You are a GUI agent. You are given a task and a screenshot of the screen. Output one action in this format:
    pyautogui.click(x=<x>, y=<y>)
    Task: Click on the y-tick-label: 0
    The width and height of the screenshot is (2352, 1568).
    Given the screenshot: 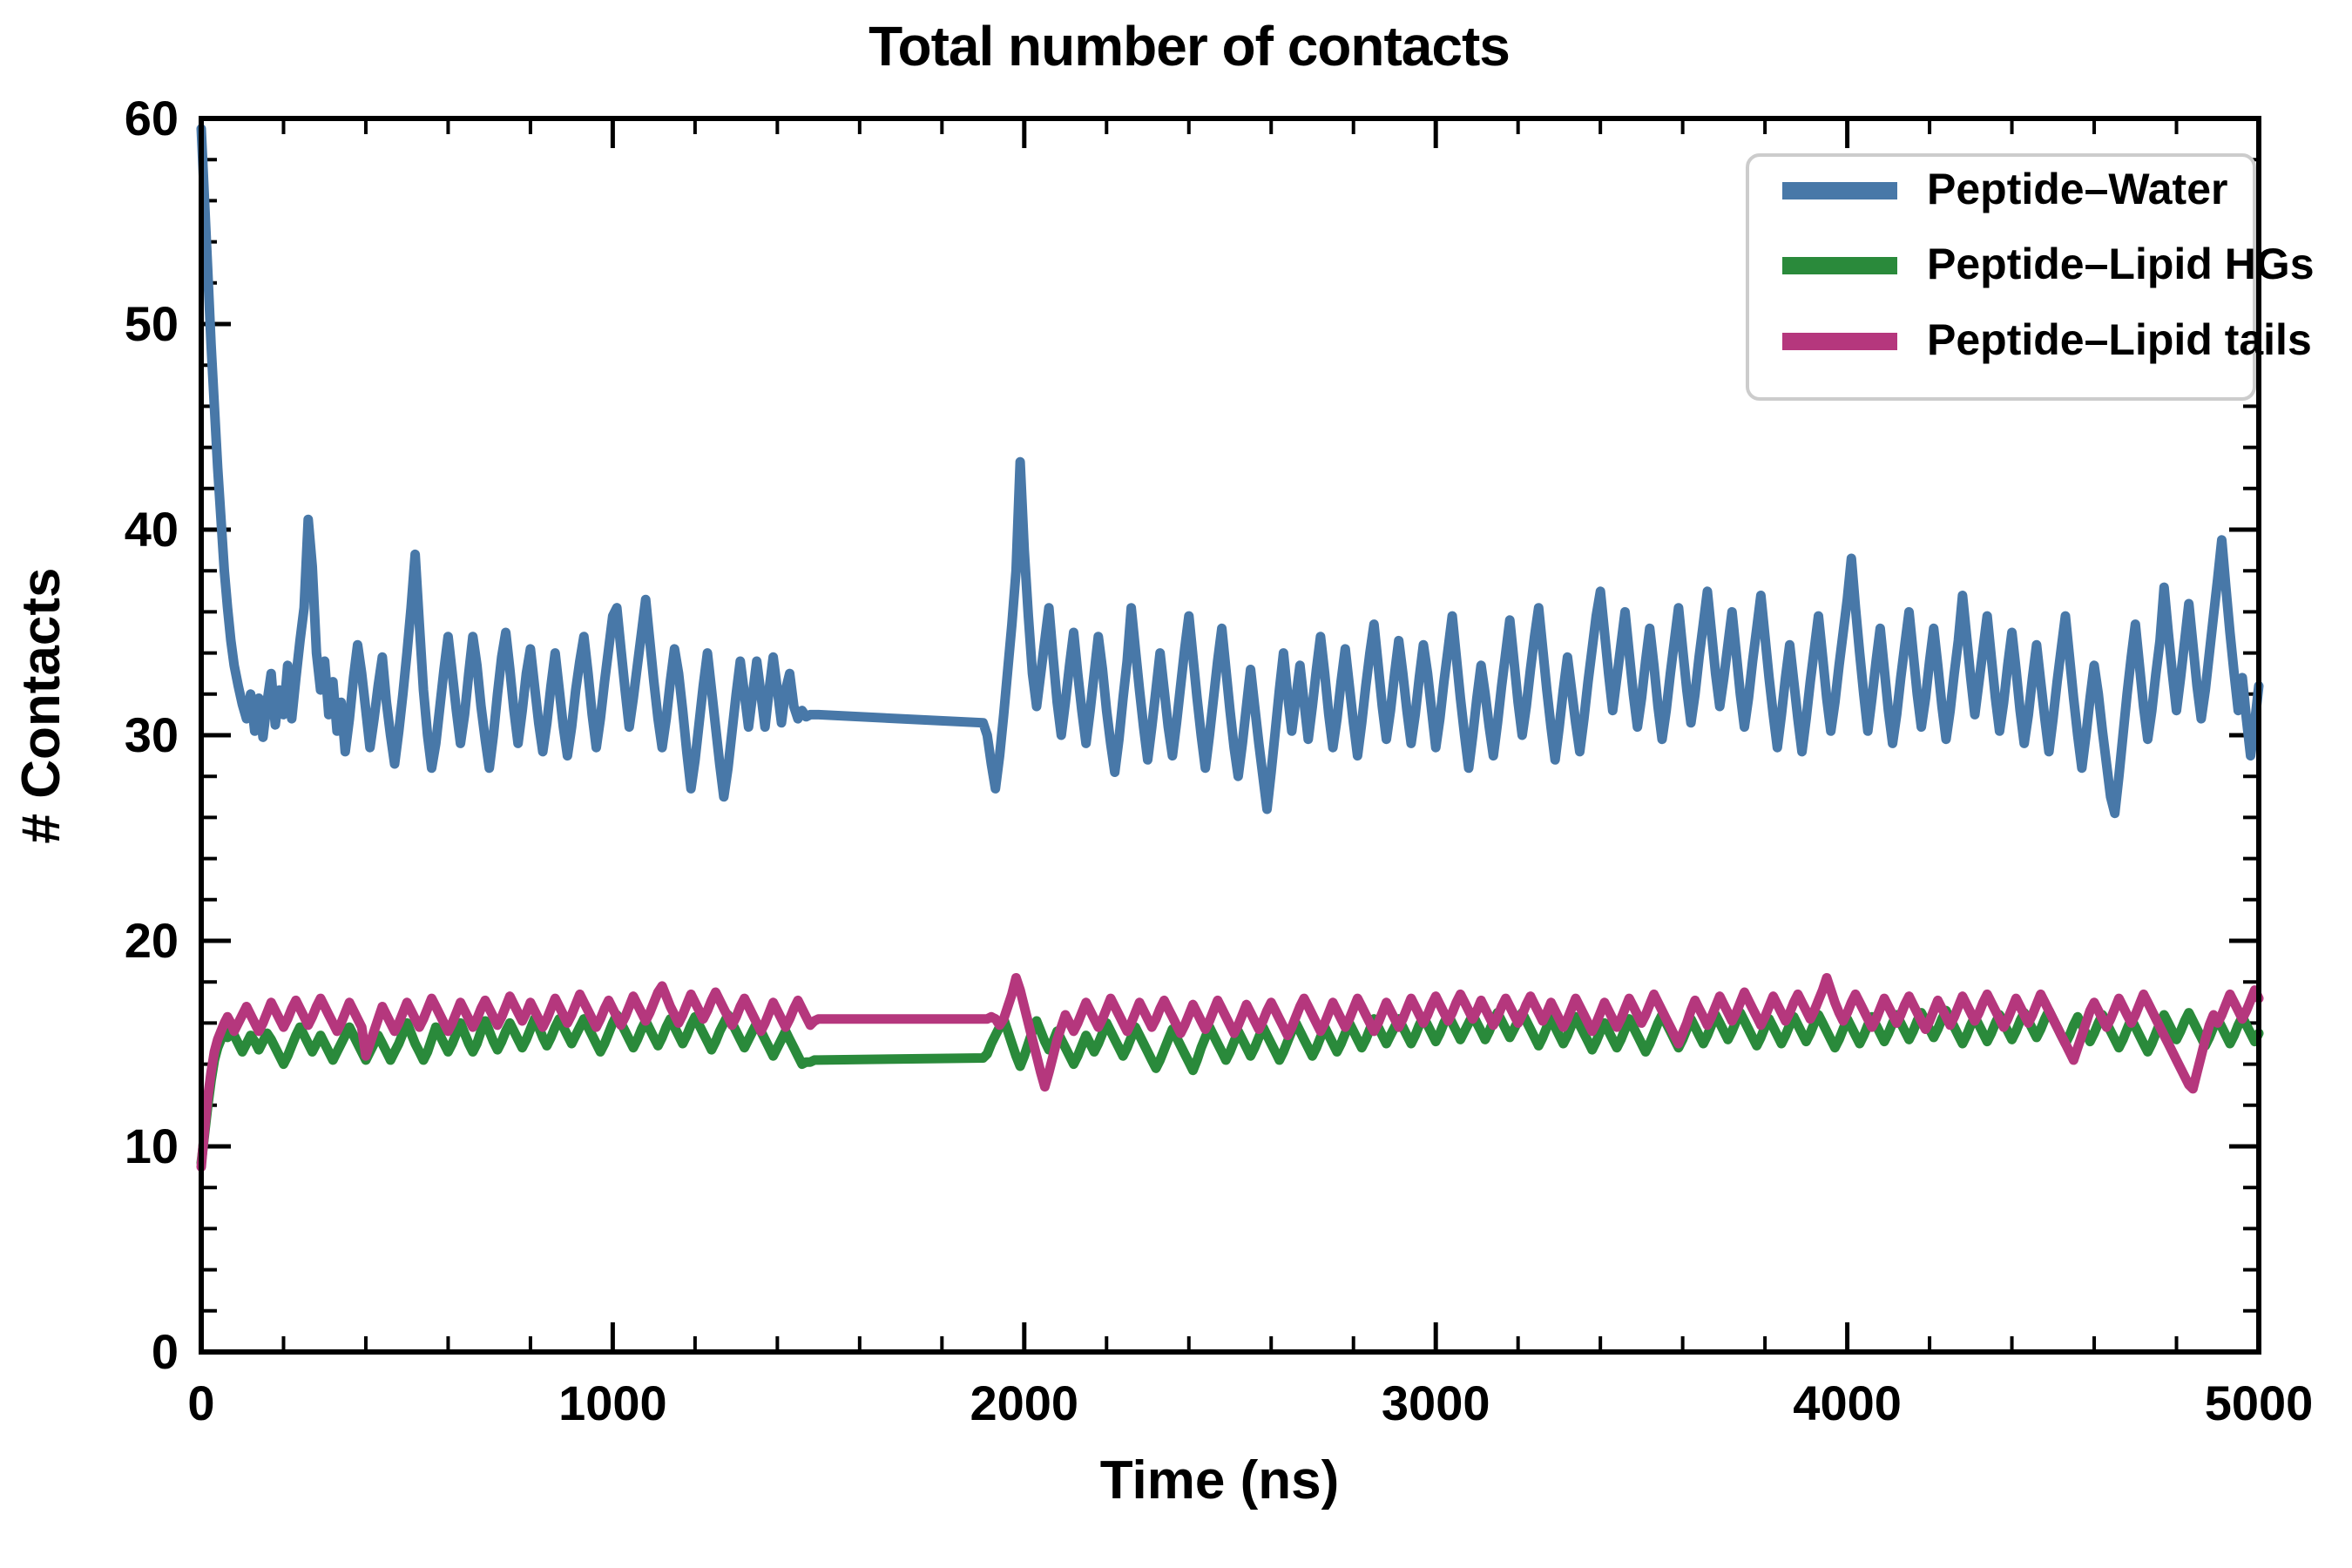 What is the action you would take?
    pyautogui.click(x=166, y=1351)
    